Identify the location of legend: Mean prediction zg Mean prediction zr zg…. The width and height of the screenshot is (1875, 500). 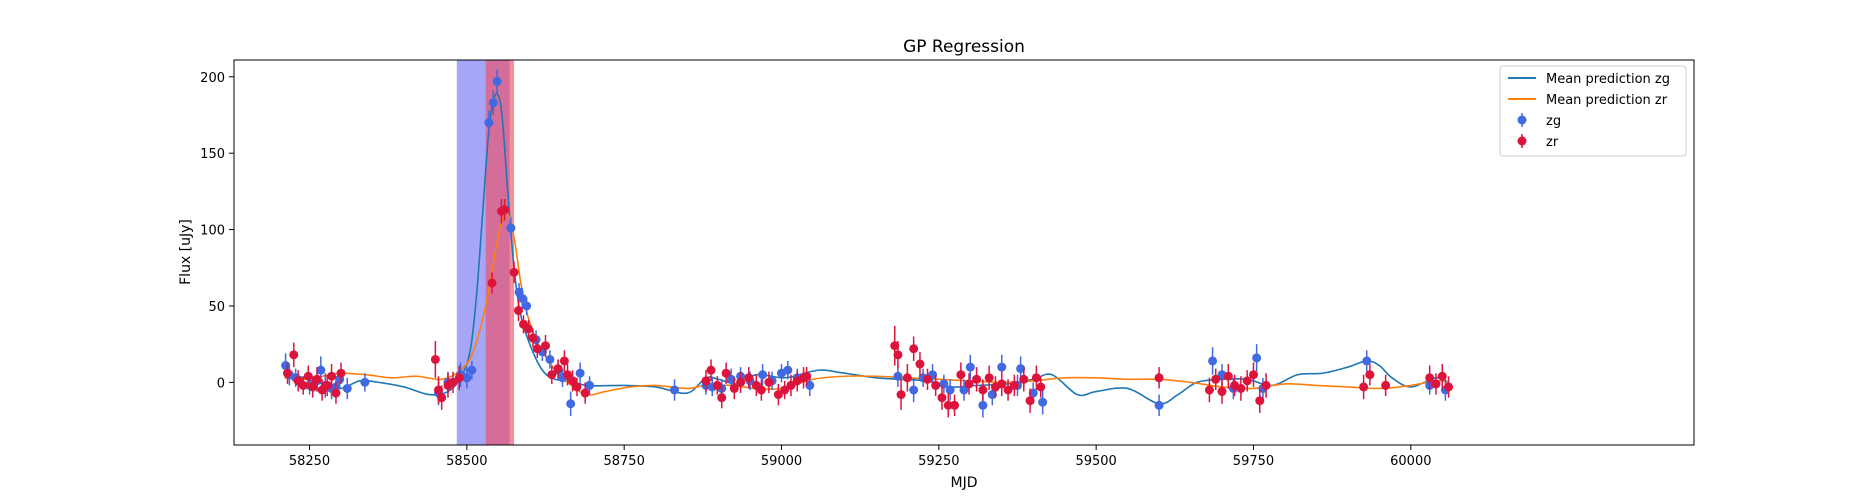
(1593, 111).